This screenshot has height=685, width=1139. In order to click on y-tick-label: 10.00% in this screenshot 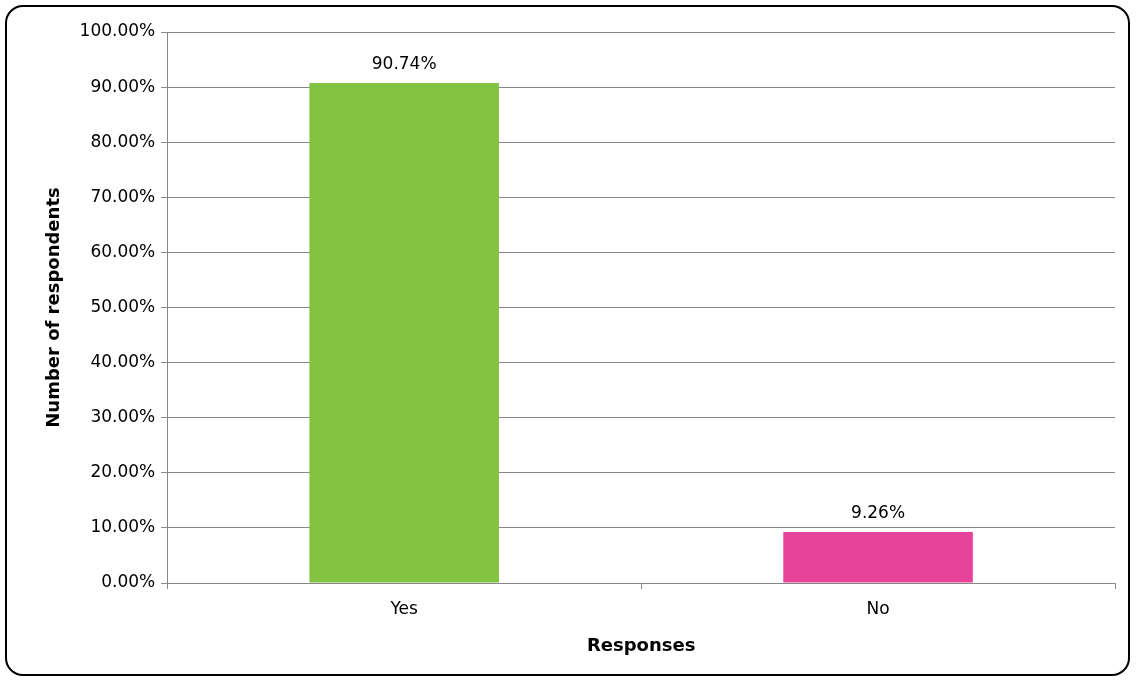, I will do `click(123, 526)`.